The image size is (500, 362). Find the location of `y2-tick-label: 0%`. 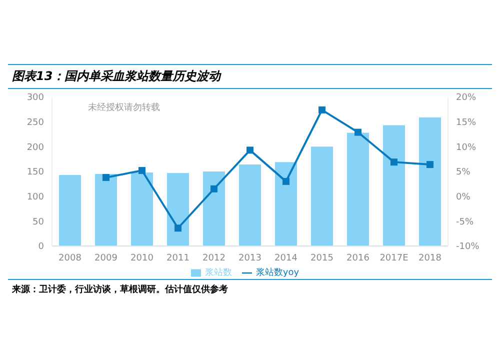

y2-tick-label: 0% is located at coordinates (463, 197).